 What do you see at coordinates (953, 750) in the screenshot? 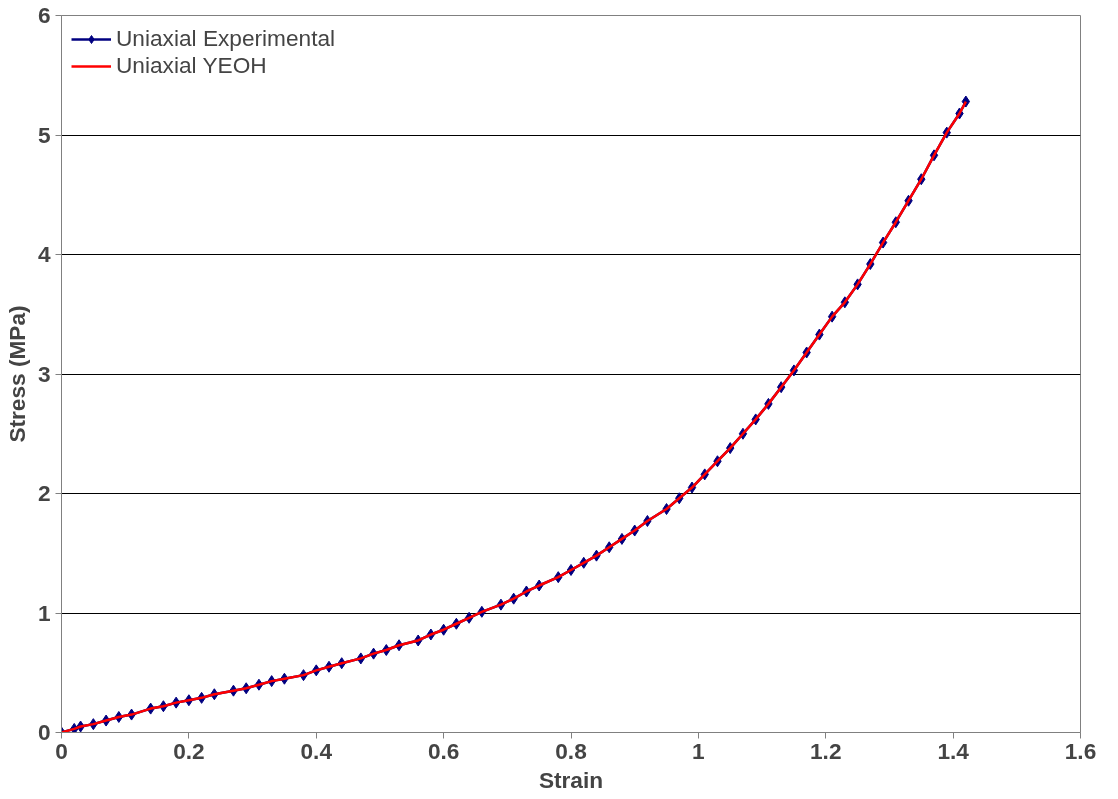
I see `x-tick-label: 1.4` at bounding box center [953, 750].